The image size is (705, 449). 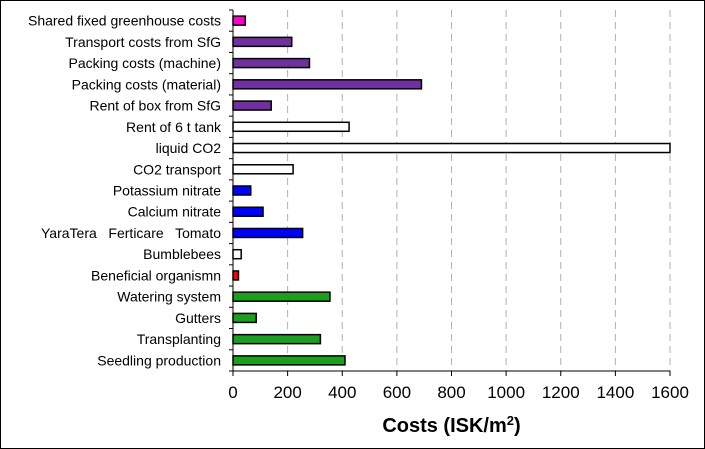 What do you see at coordinates (143, 42) in the screenshot?
I see `category-label-1: Transport costs from SfG` at bounding box center [143, 42].